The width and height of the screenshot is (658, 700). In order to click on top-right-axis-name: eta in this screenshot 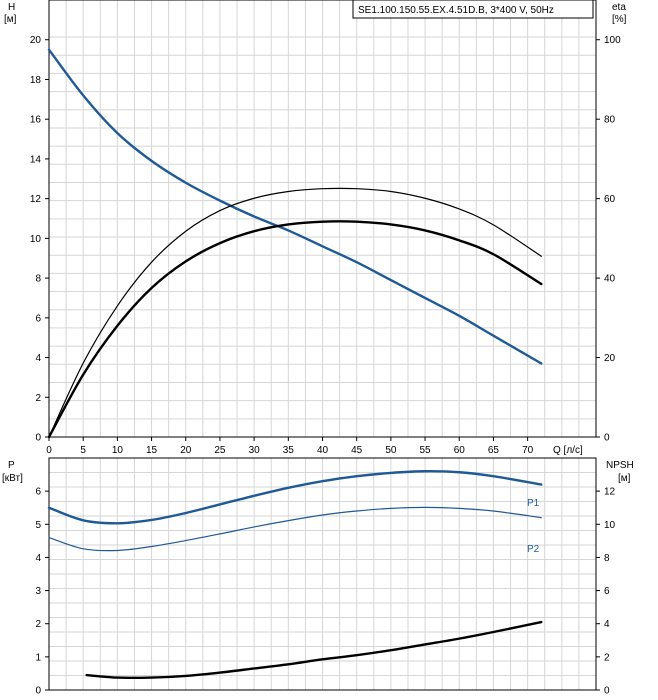, I will do `click(619, 7)`.